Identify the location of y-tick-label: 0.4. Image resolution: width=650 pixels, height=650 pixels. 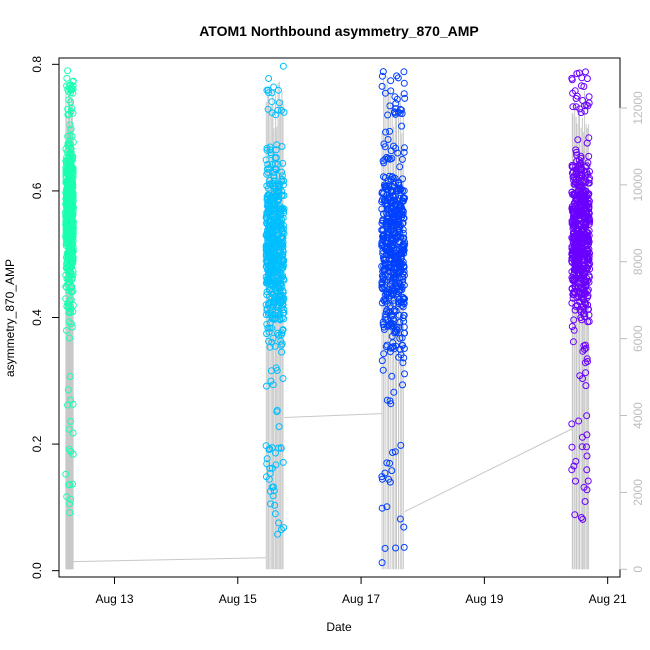
(37, 317).